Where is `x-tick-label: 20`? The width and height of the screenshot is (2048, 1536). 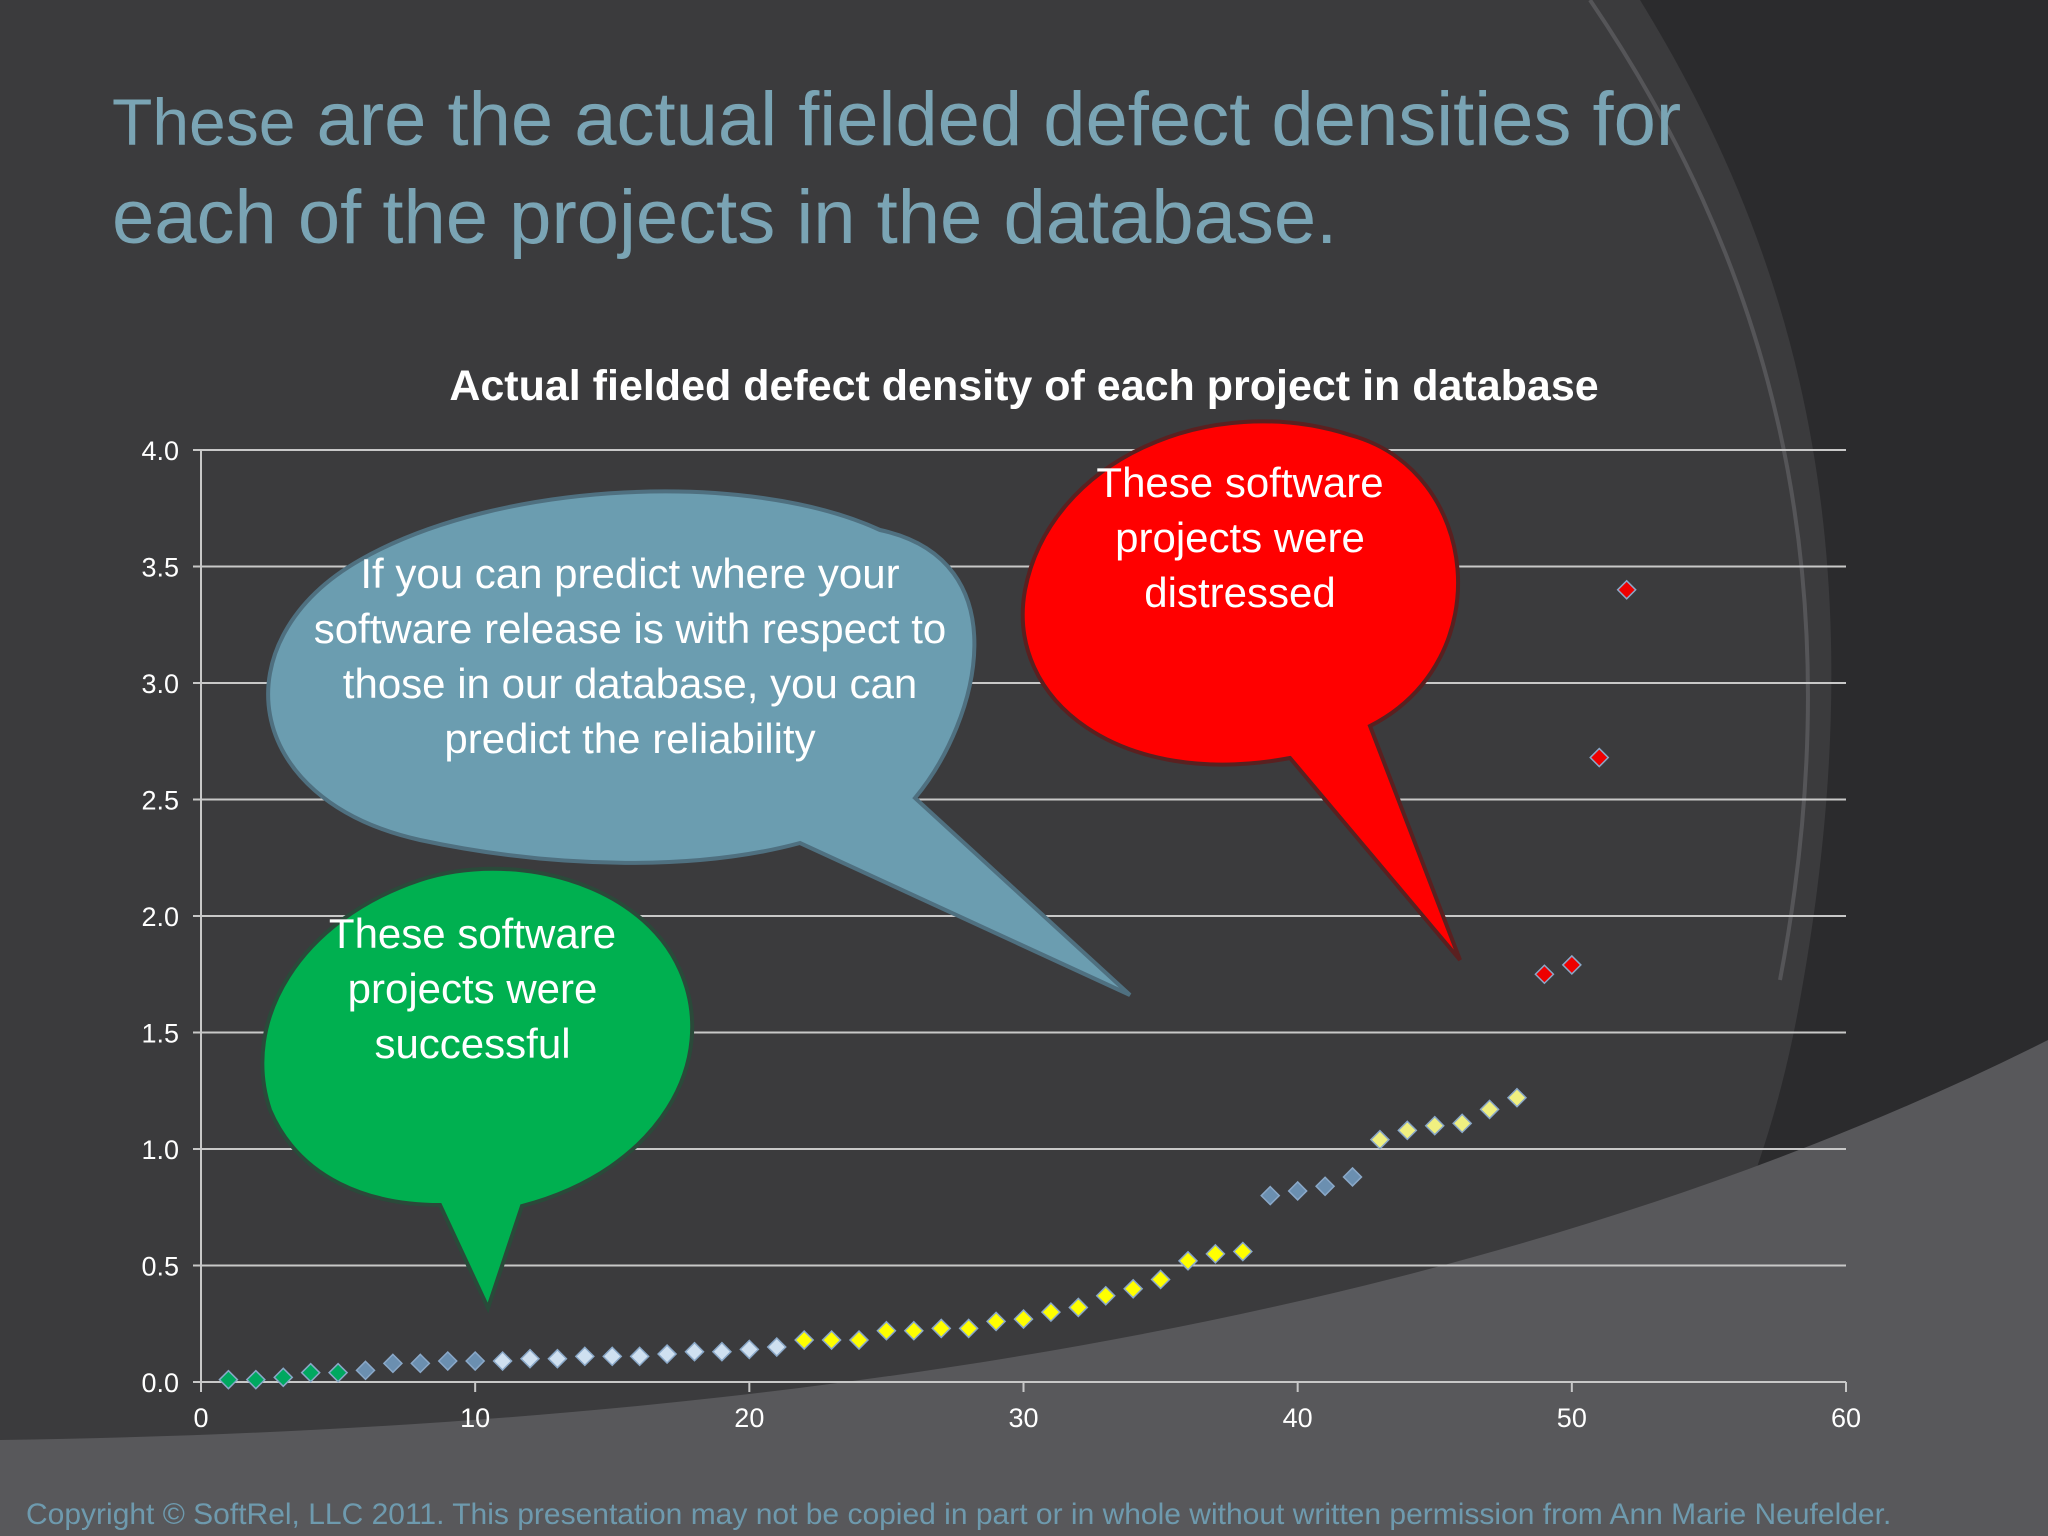
x-tick-label: 20 is located at coordinates (749, 1418).